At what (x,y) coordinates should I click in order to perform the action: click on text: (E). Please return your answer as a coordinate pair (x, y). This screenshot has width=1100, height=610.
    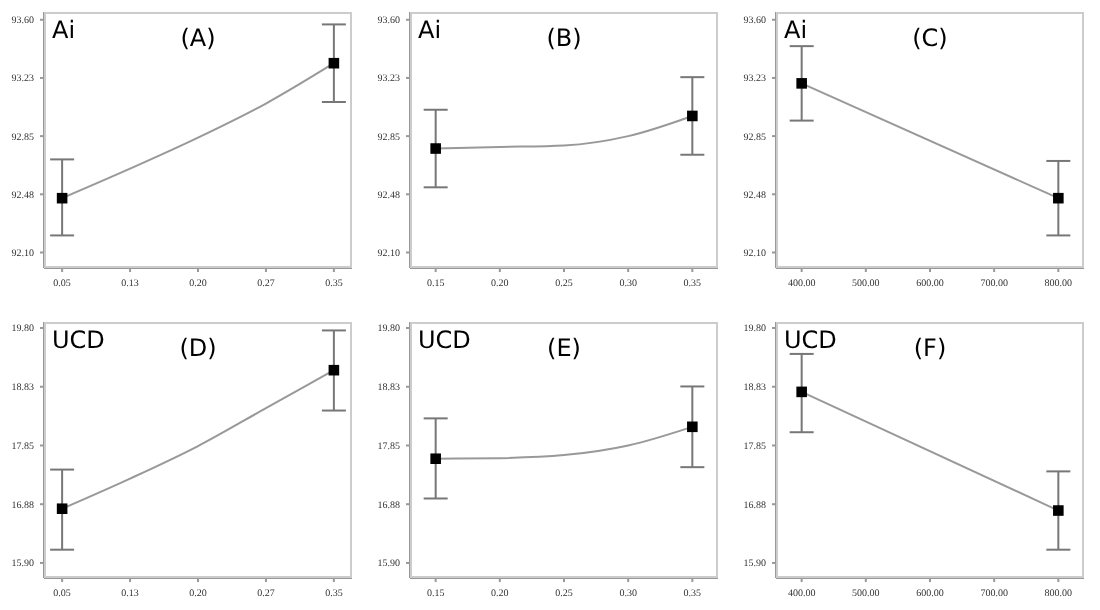
    Looking at the image, I should click on (564, 347).